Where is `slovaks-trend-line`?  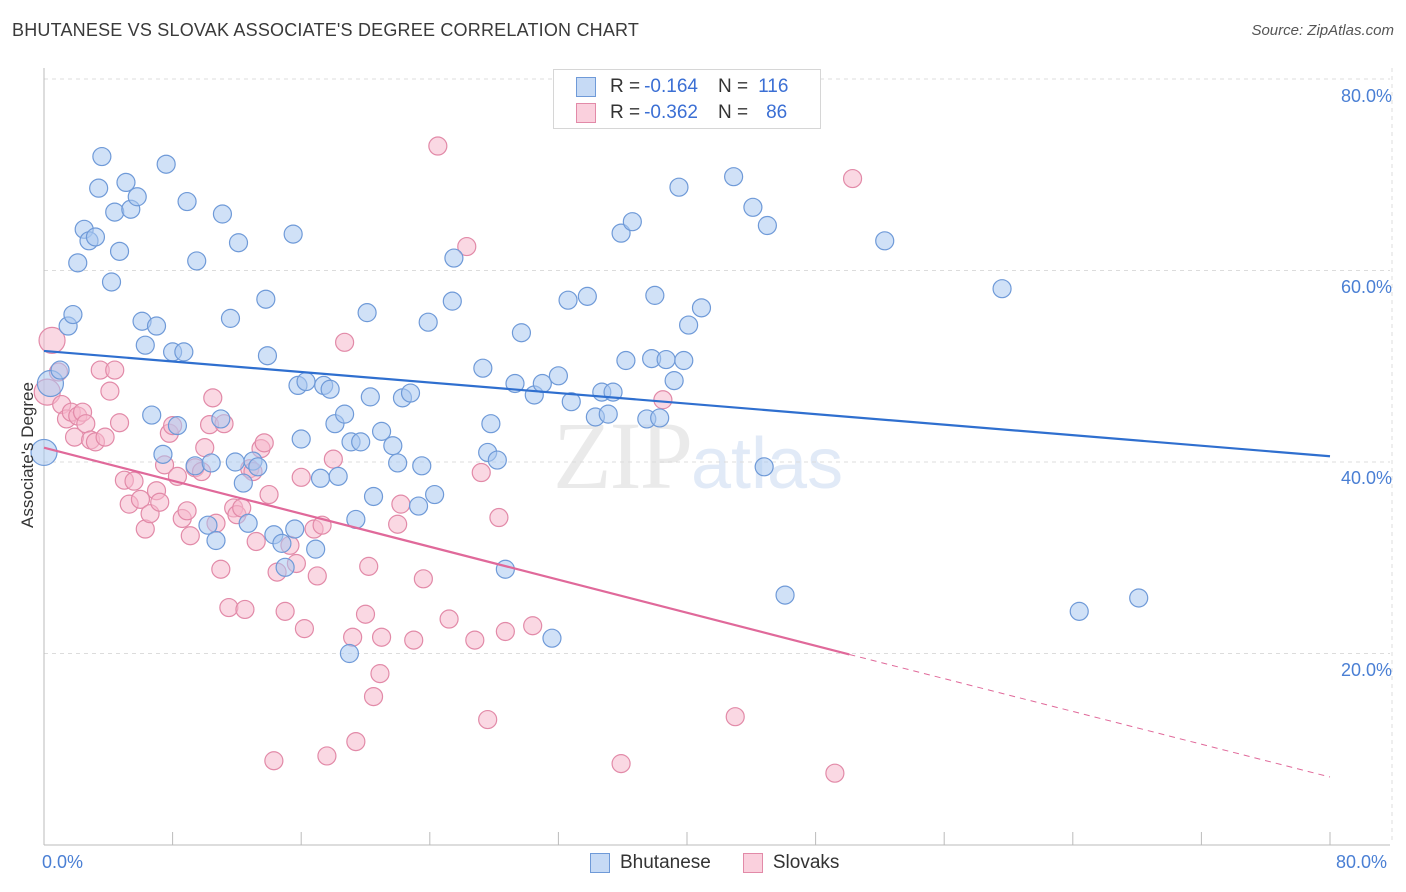
slovaks-trend-line is located at coordinates (446, 551).